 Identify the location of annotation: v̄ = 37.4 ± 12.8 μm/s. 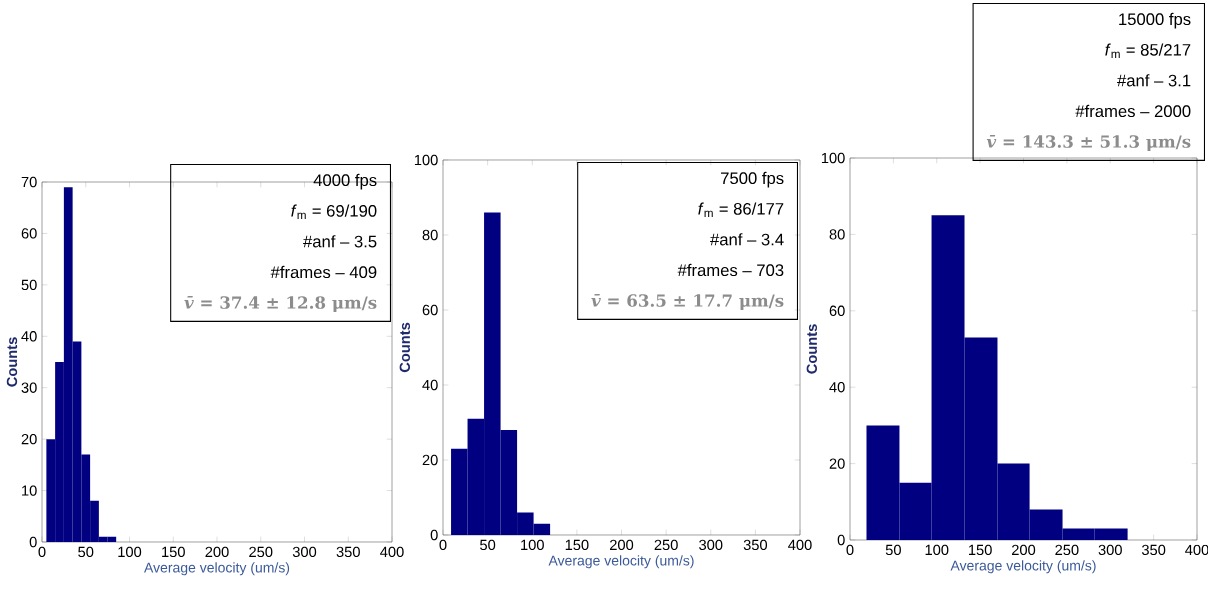
(280, 304).